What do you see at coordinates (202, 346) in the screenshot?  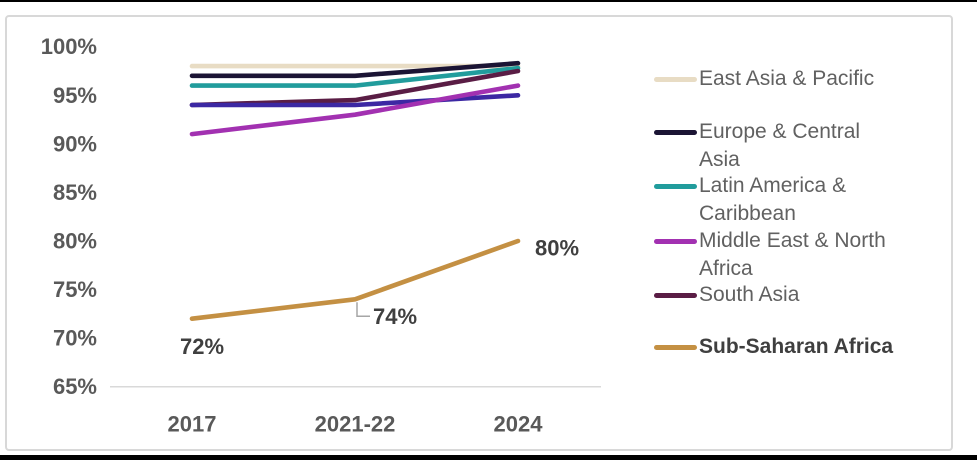 I see `data-point-label: 72%` at bounding box center [202, 346].